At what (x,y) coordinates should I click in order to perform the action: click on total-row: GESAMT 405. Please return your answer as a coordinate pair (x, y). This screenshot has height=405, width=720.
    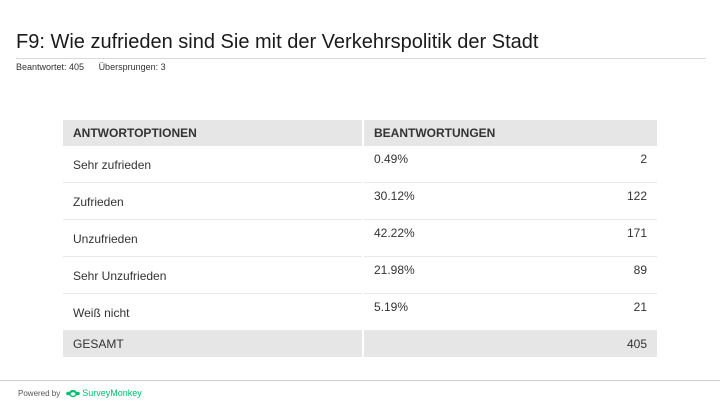
    Looking at the image, I should click on (360, 343).